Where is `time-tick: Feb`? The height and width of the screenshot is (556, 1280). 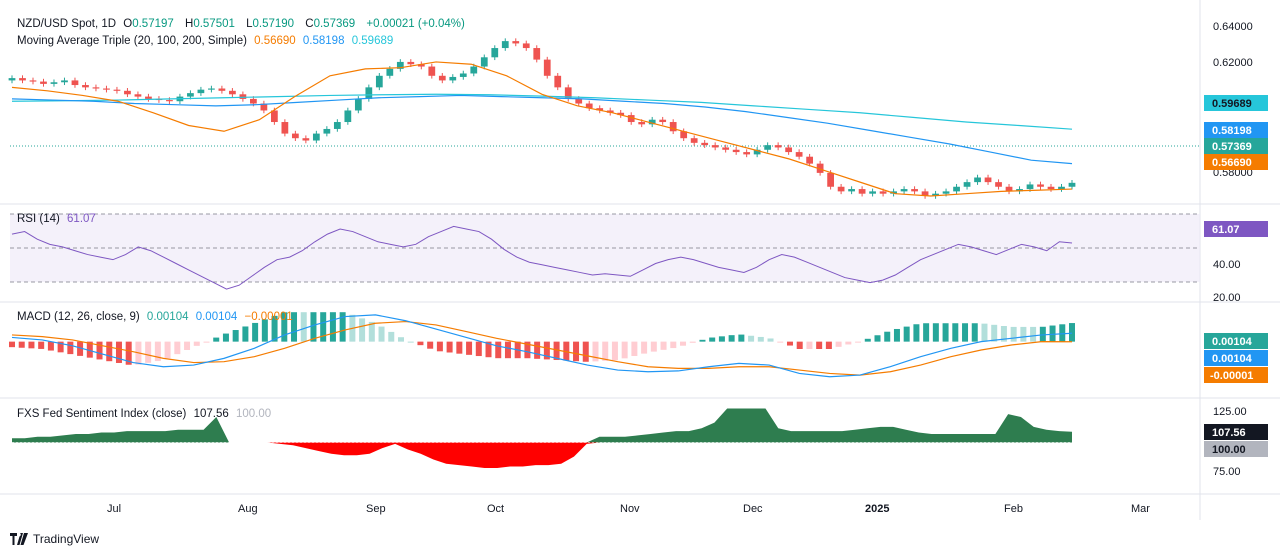 time-tick: Feb is located at coordinates (1013, 509).